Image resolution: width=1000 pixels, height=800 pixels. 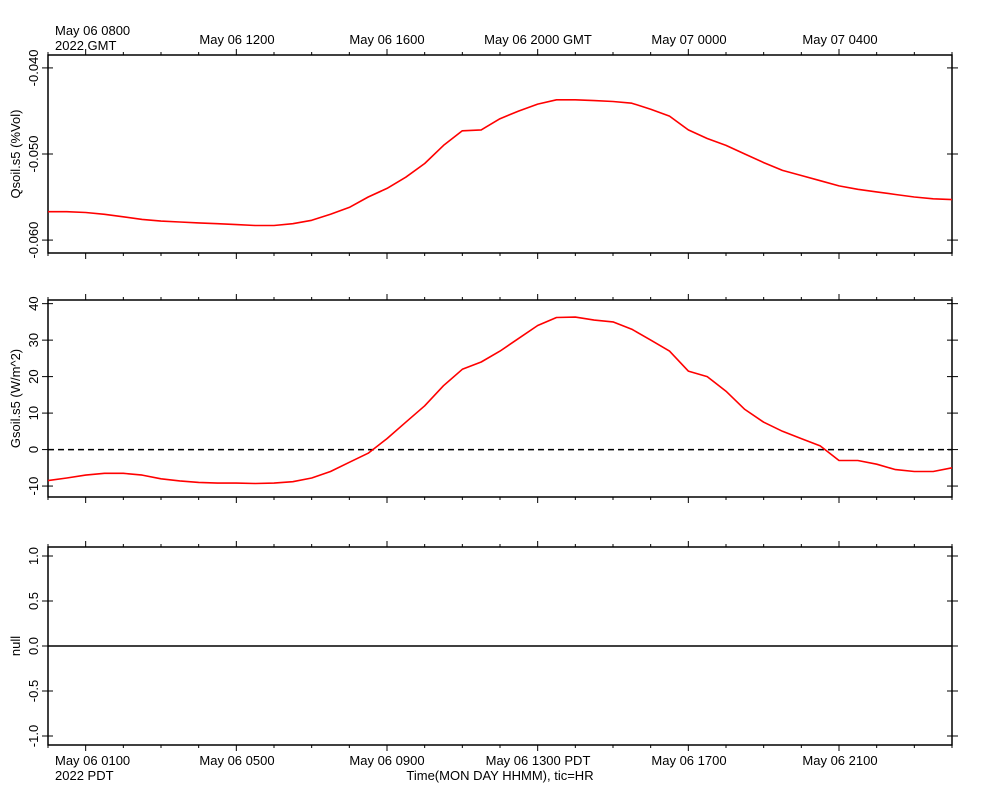 What do you see at coordinates (33, 413) in the screenshot?
I see `y-tick-label: 10` at bounding box center [33, 413].